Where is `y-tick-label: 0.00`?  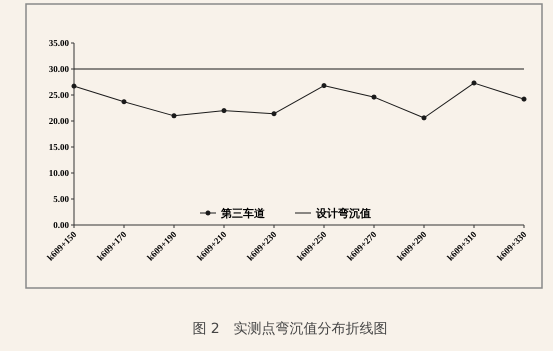 y-tick-label: 0.00 is located at coordinates (61, 225).